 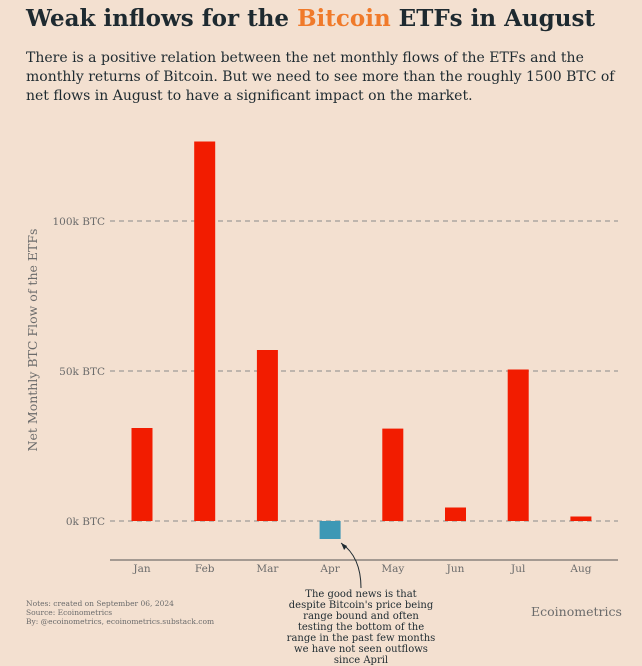 I want to click on x-tick-label: Jan, so click(x=141, y=569).